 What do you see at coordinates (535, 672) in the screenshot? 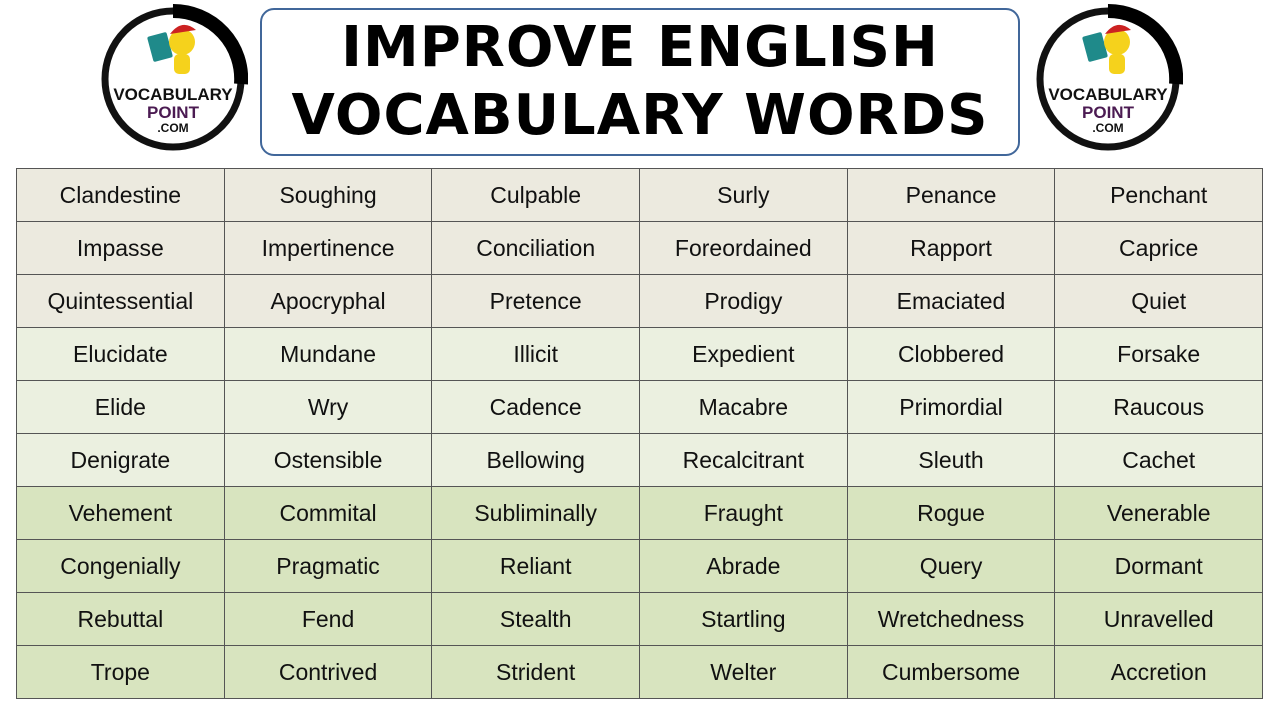
I see `word-cell: Strident` at bounding box center [535, 672].